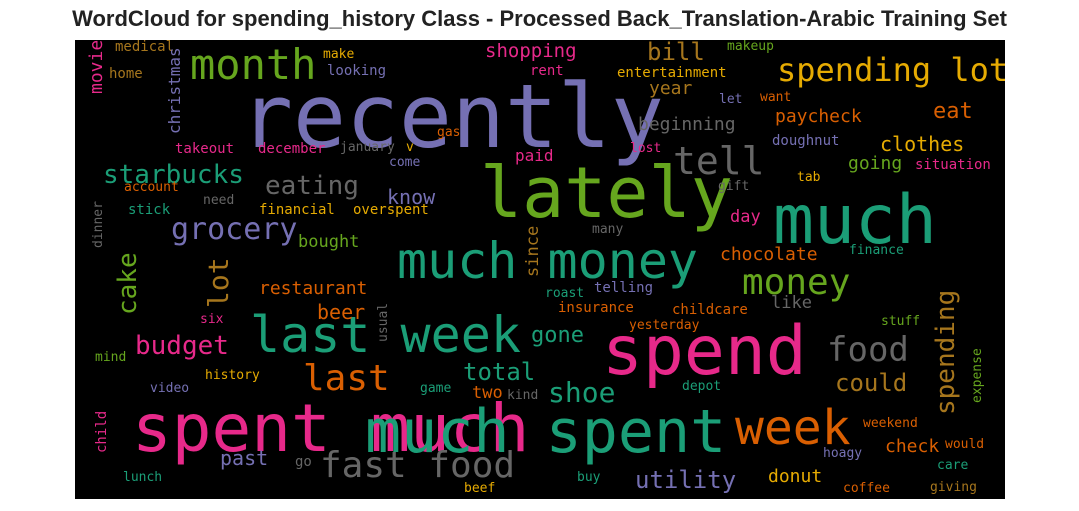  What do you see at coordinates (367, 147) in the screenshot?
I see `word-january: january` at bounding box center [367, 147].